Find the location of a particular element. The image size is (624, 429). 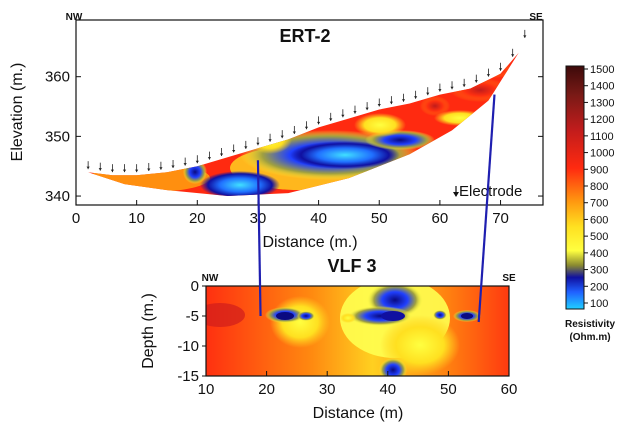

ert-x-tick-label: 10 is located at coordinates (136, 218).